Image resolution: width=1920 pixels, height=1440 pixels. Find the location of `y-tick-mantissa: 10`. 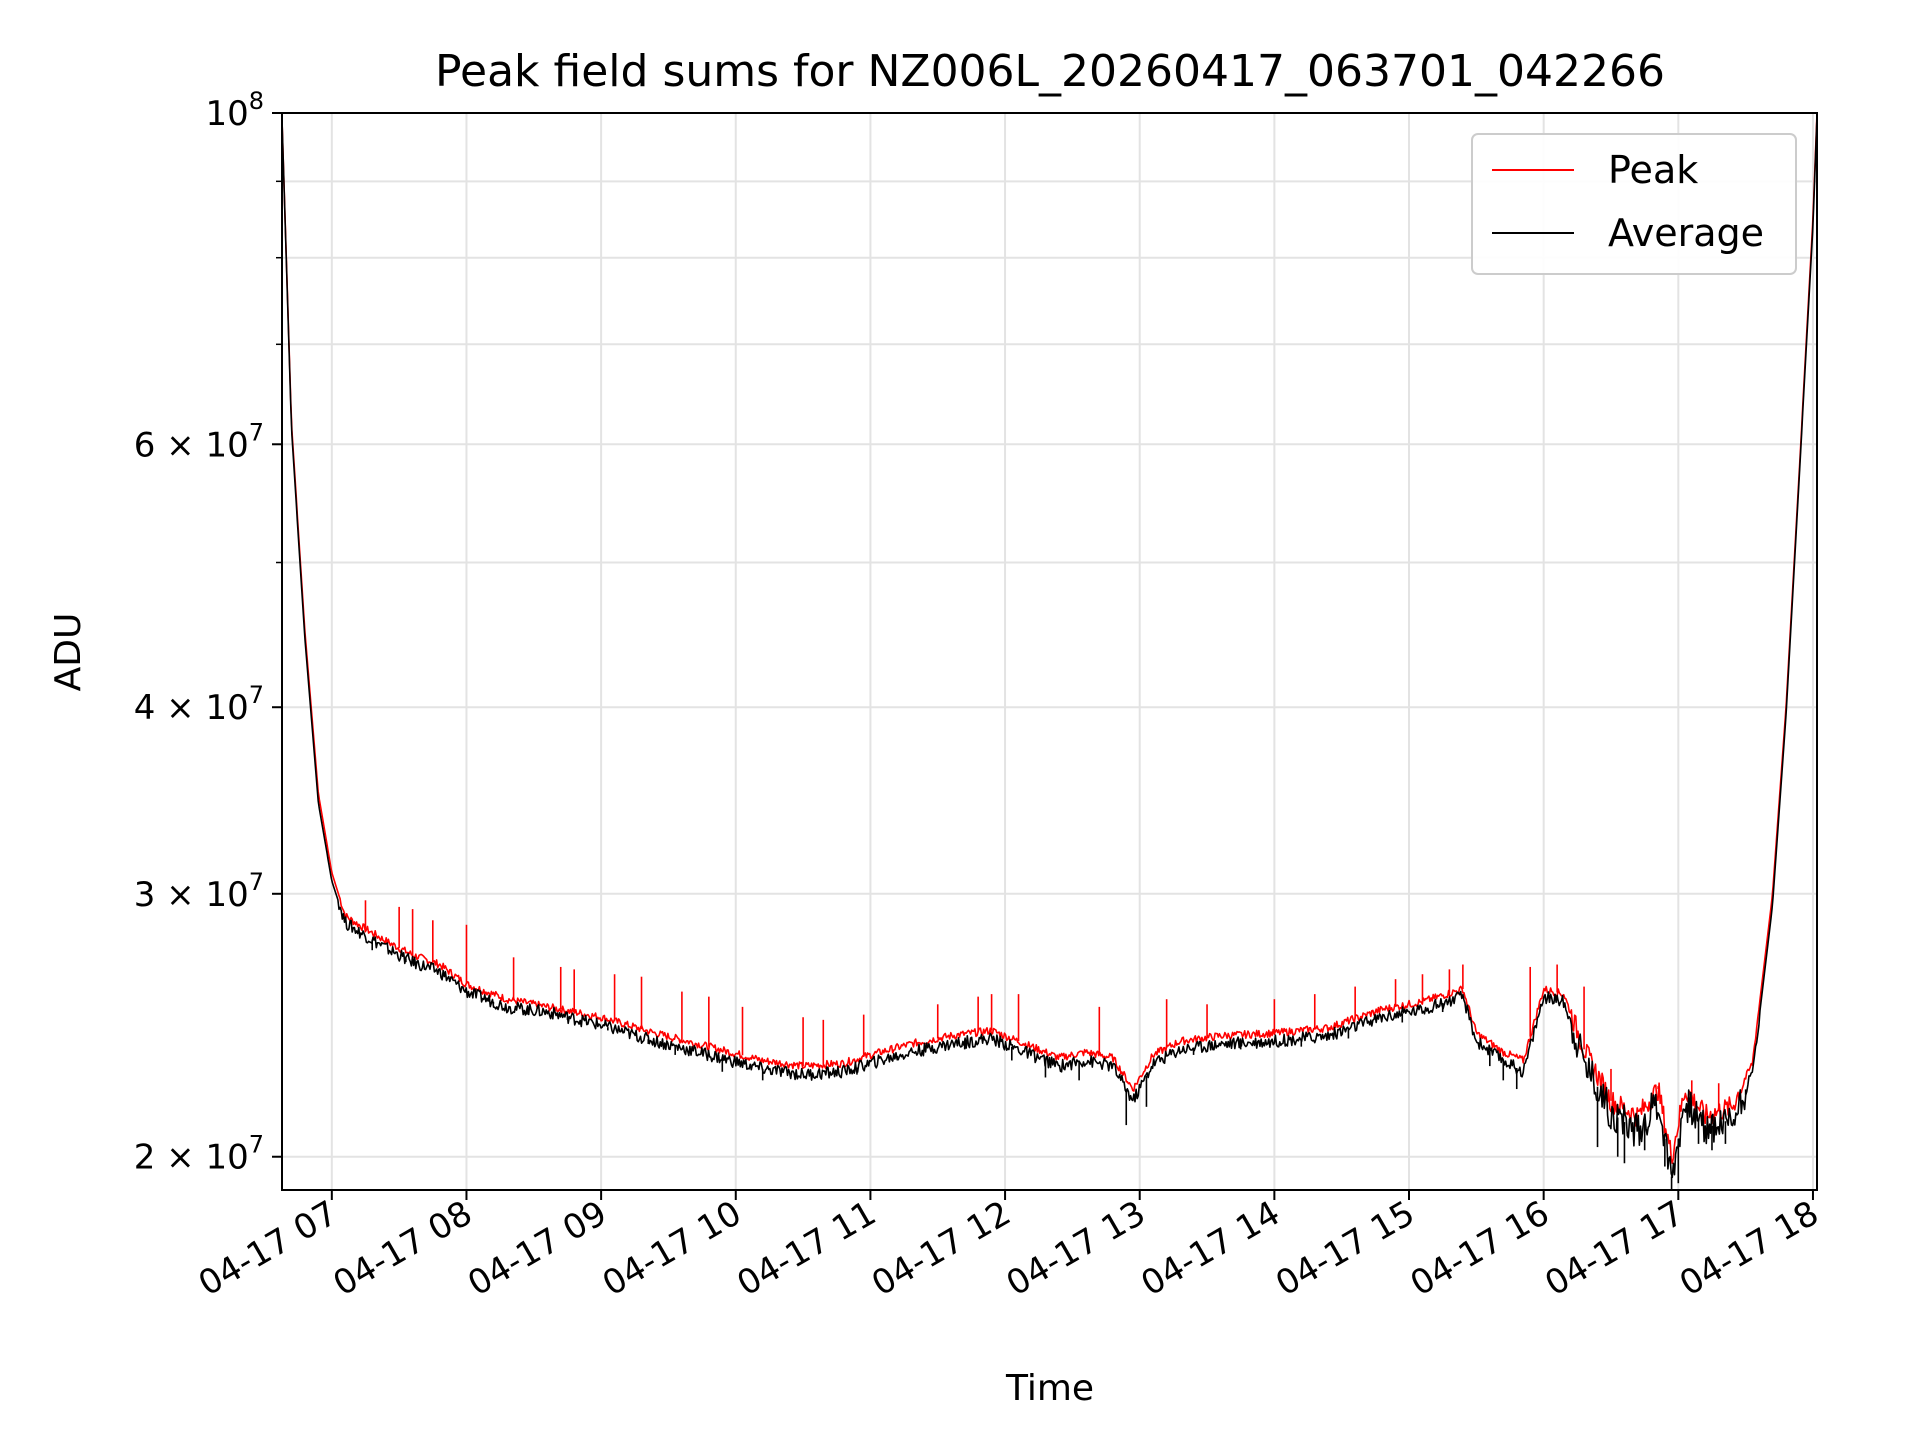

y-tick-mantissa: 10 is located at coordinates (226, 114).